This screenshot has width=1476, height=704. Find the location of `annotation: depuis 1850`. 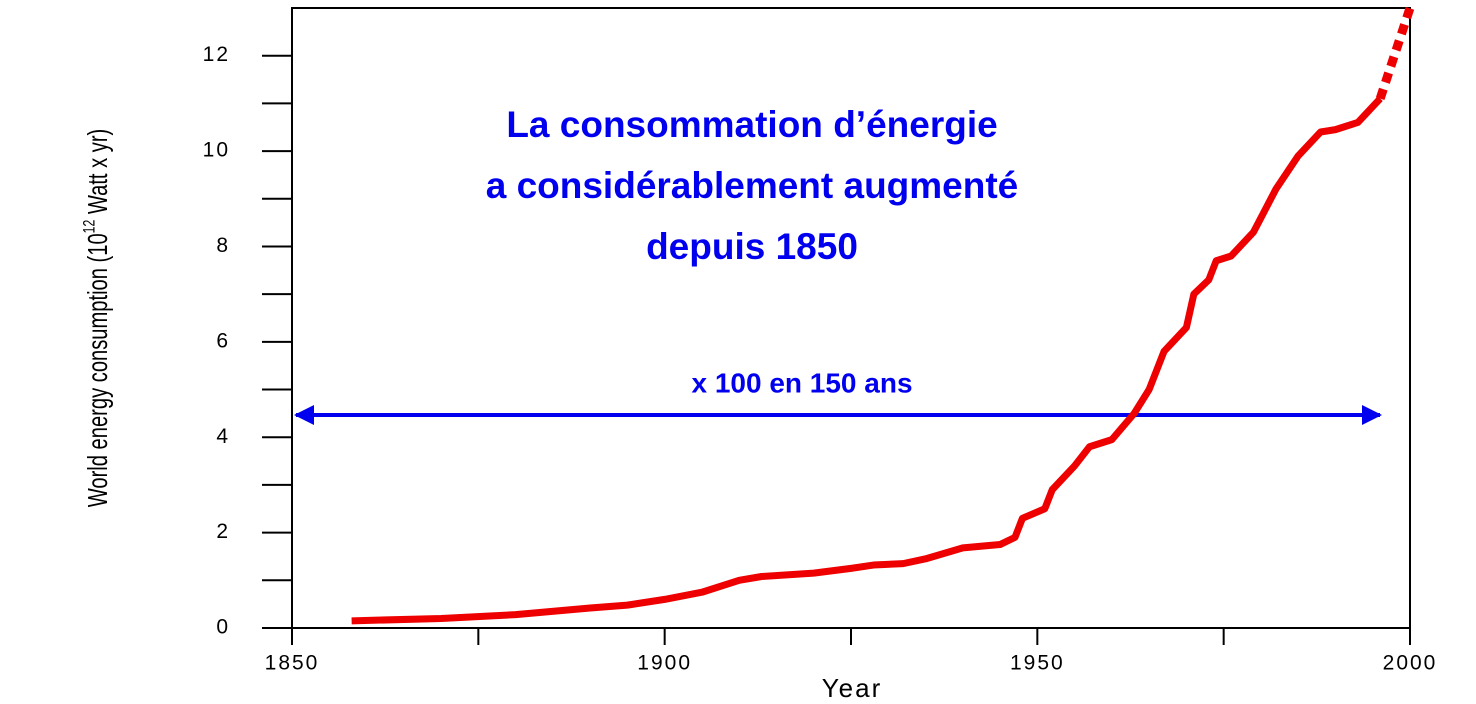

annotation: depuis 1850 is located at coordinates (752, 246).